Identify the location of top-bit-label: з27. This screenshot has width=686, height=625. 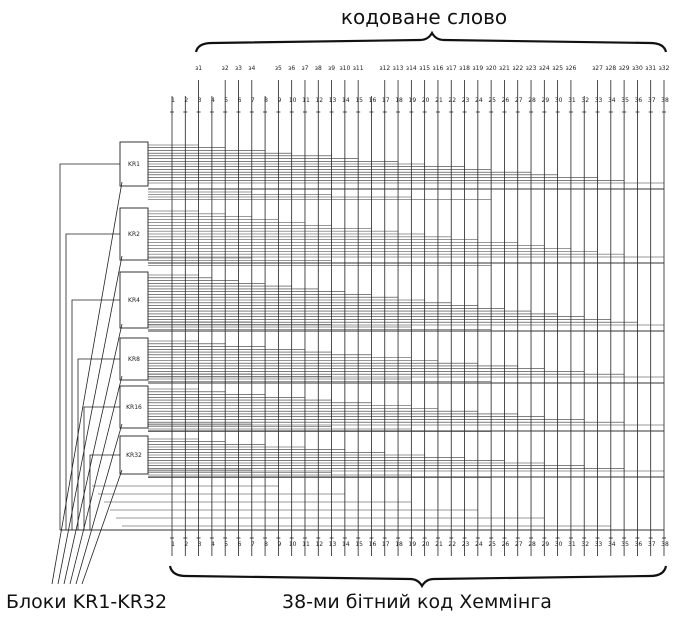
(597, 68).